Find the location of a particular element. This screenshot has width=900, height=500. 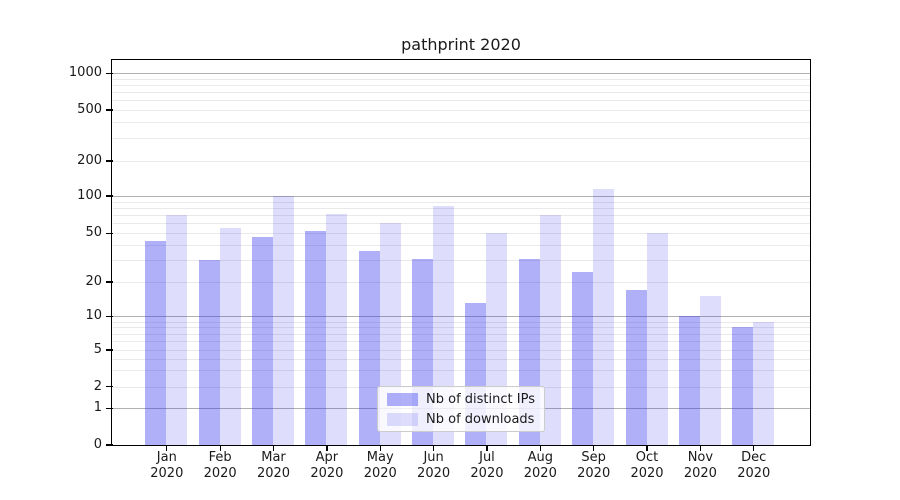

bar-feb-distinct-ips is located at coordinates (209, 352).